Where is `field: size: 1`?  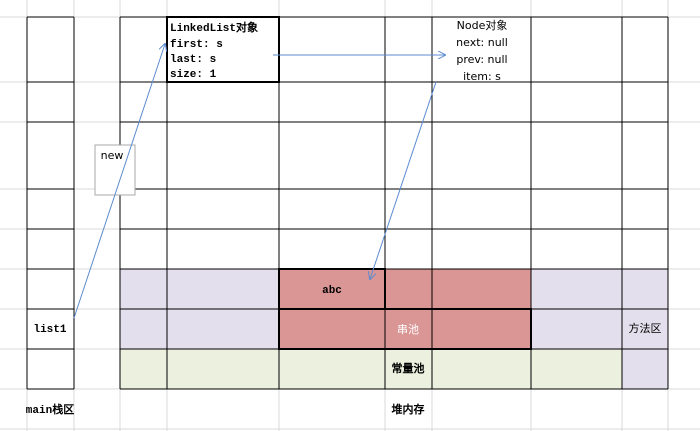 field: size: 1 is located at coordinates (193, 75).